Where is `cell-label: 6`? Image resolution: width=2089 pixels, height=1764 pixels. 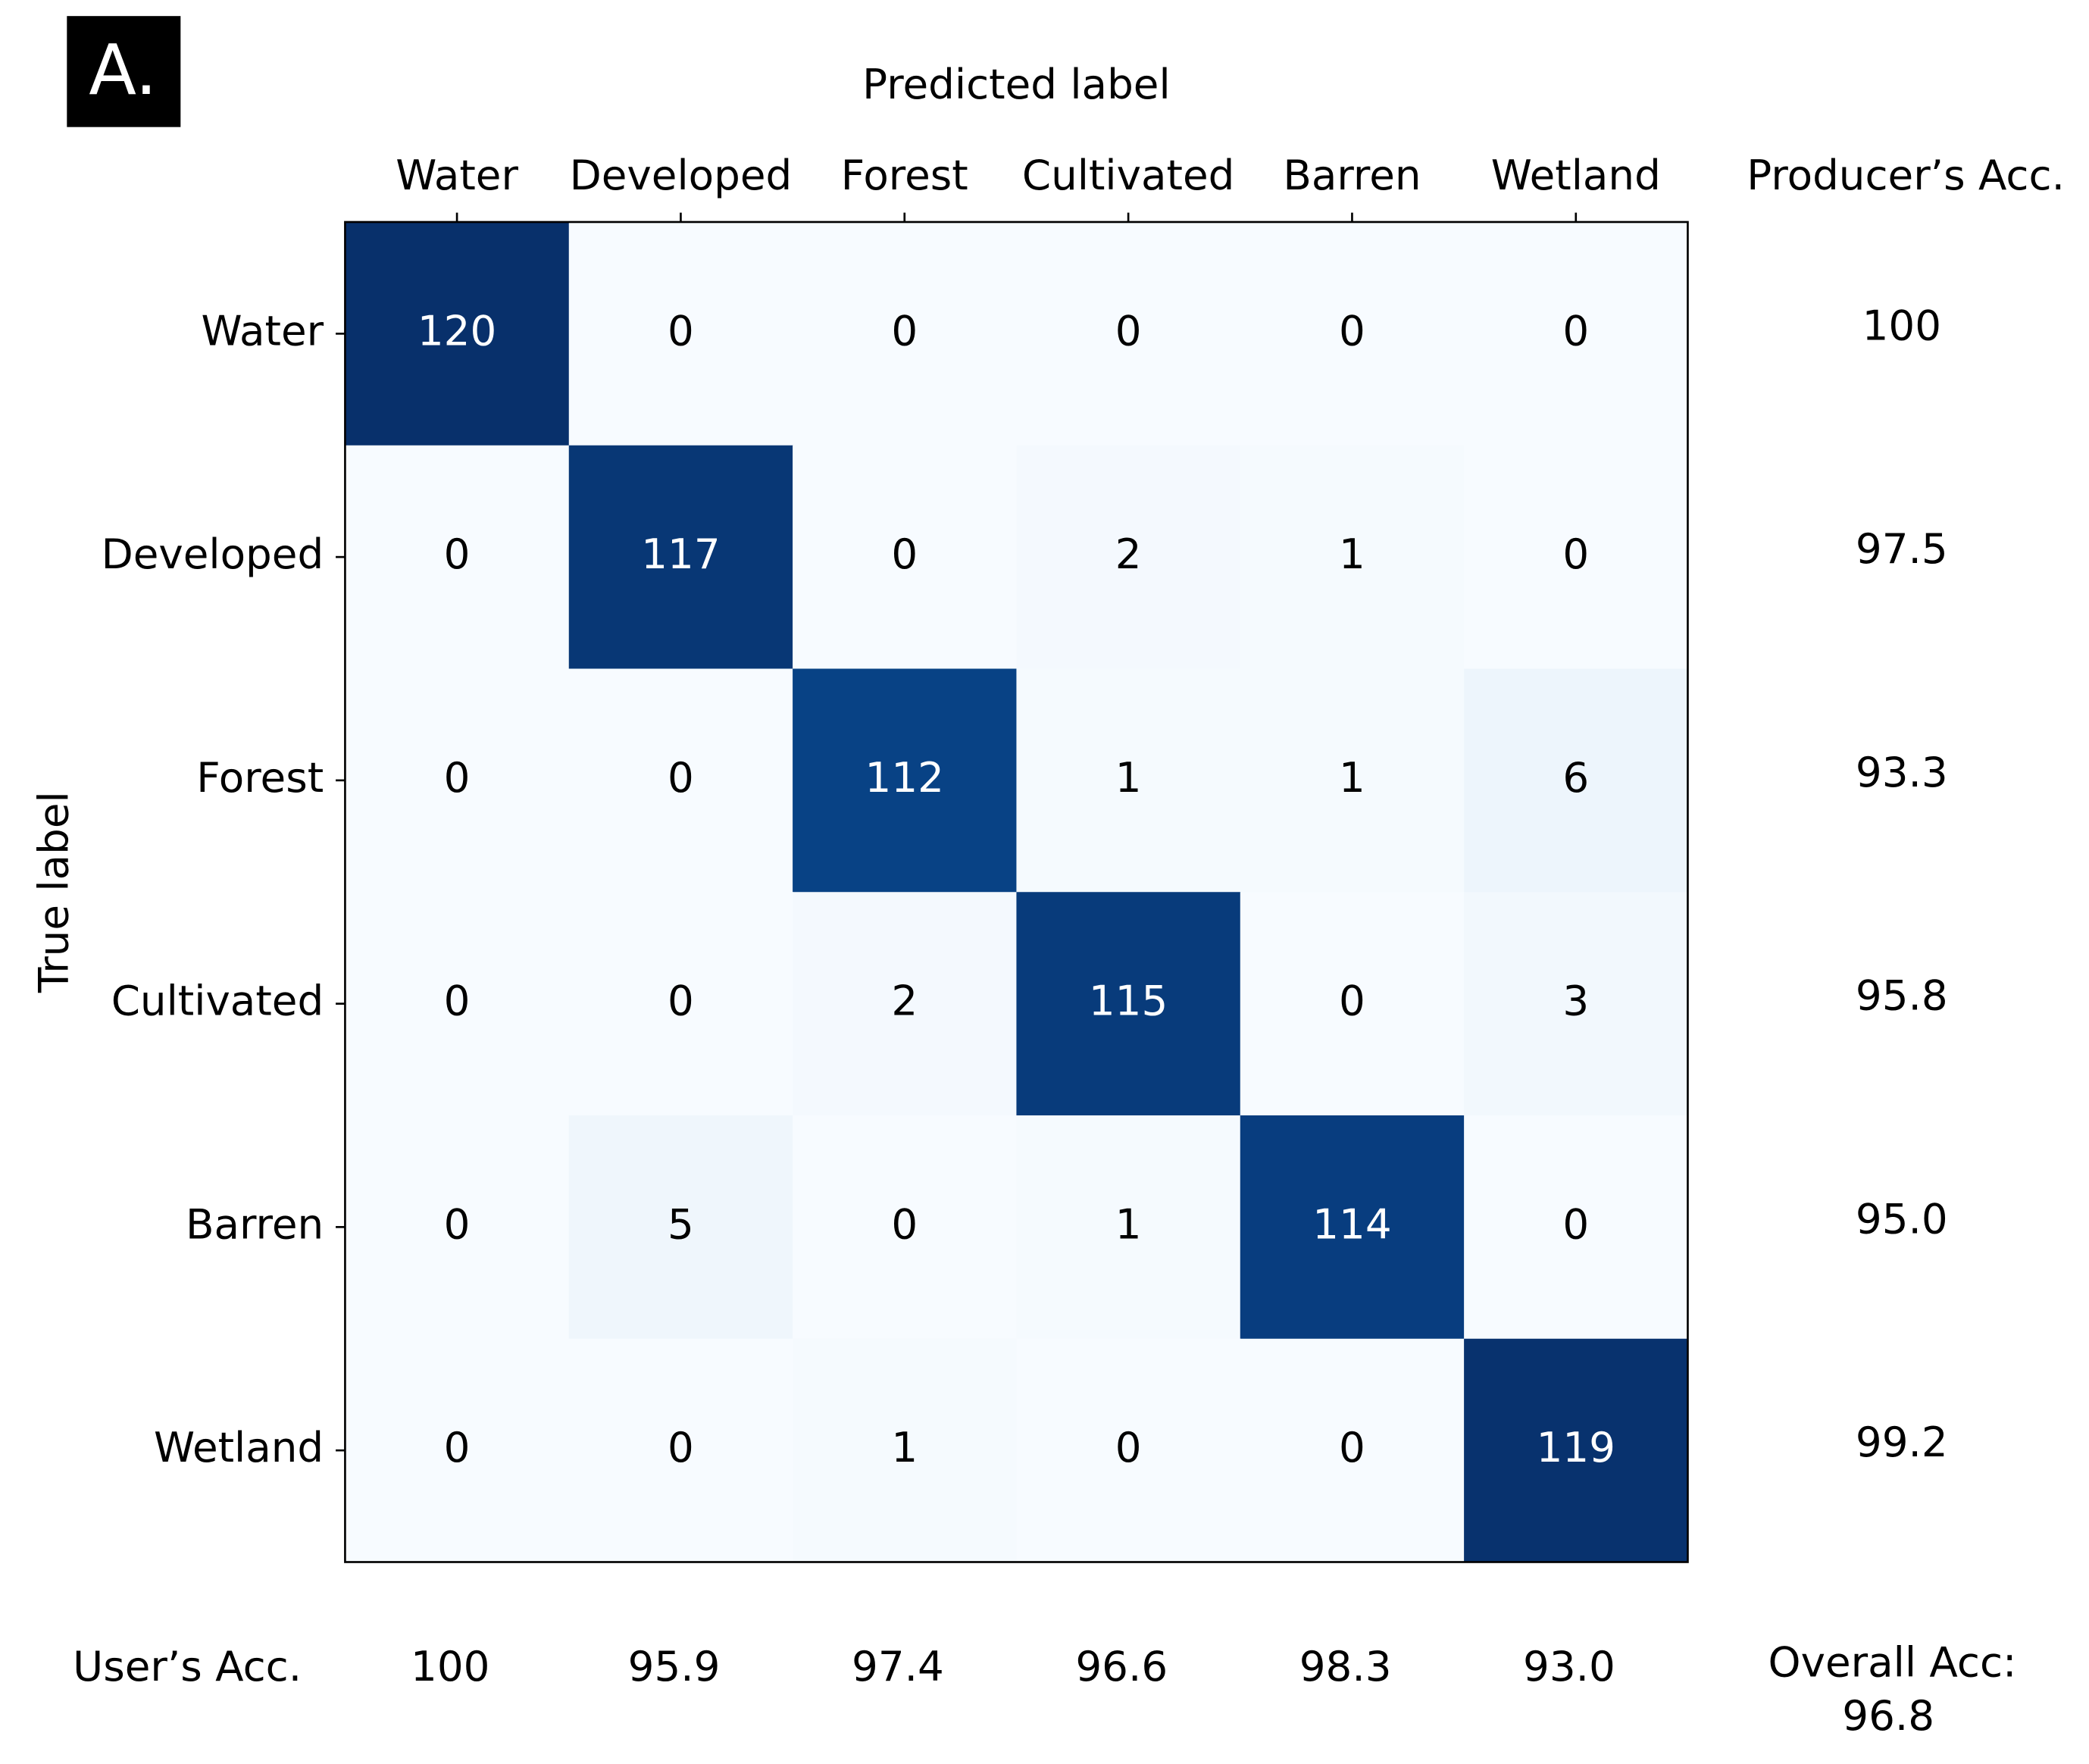
cell-label: 6 is located at coordinates (1576, 777).